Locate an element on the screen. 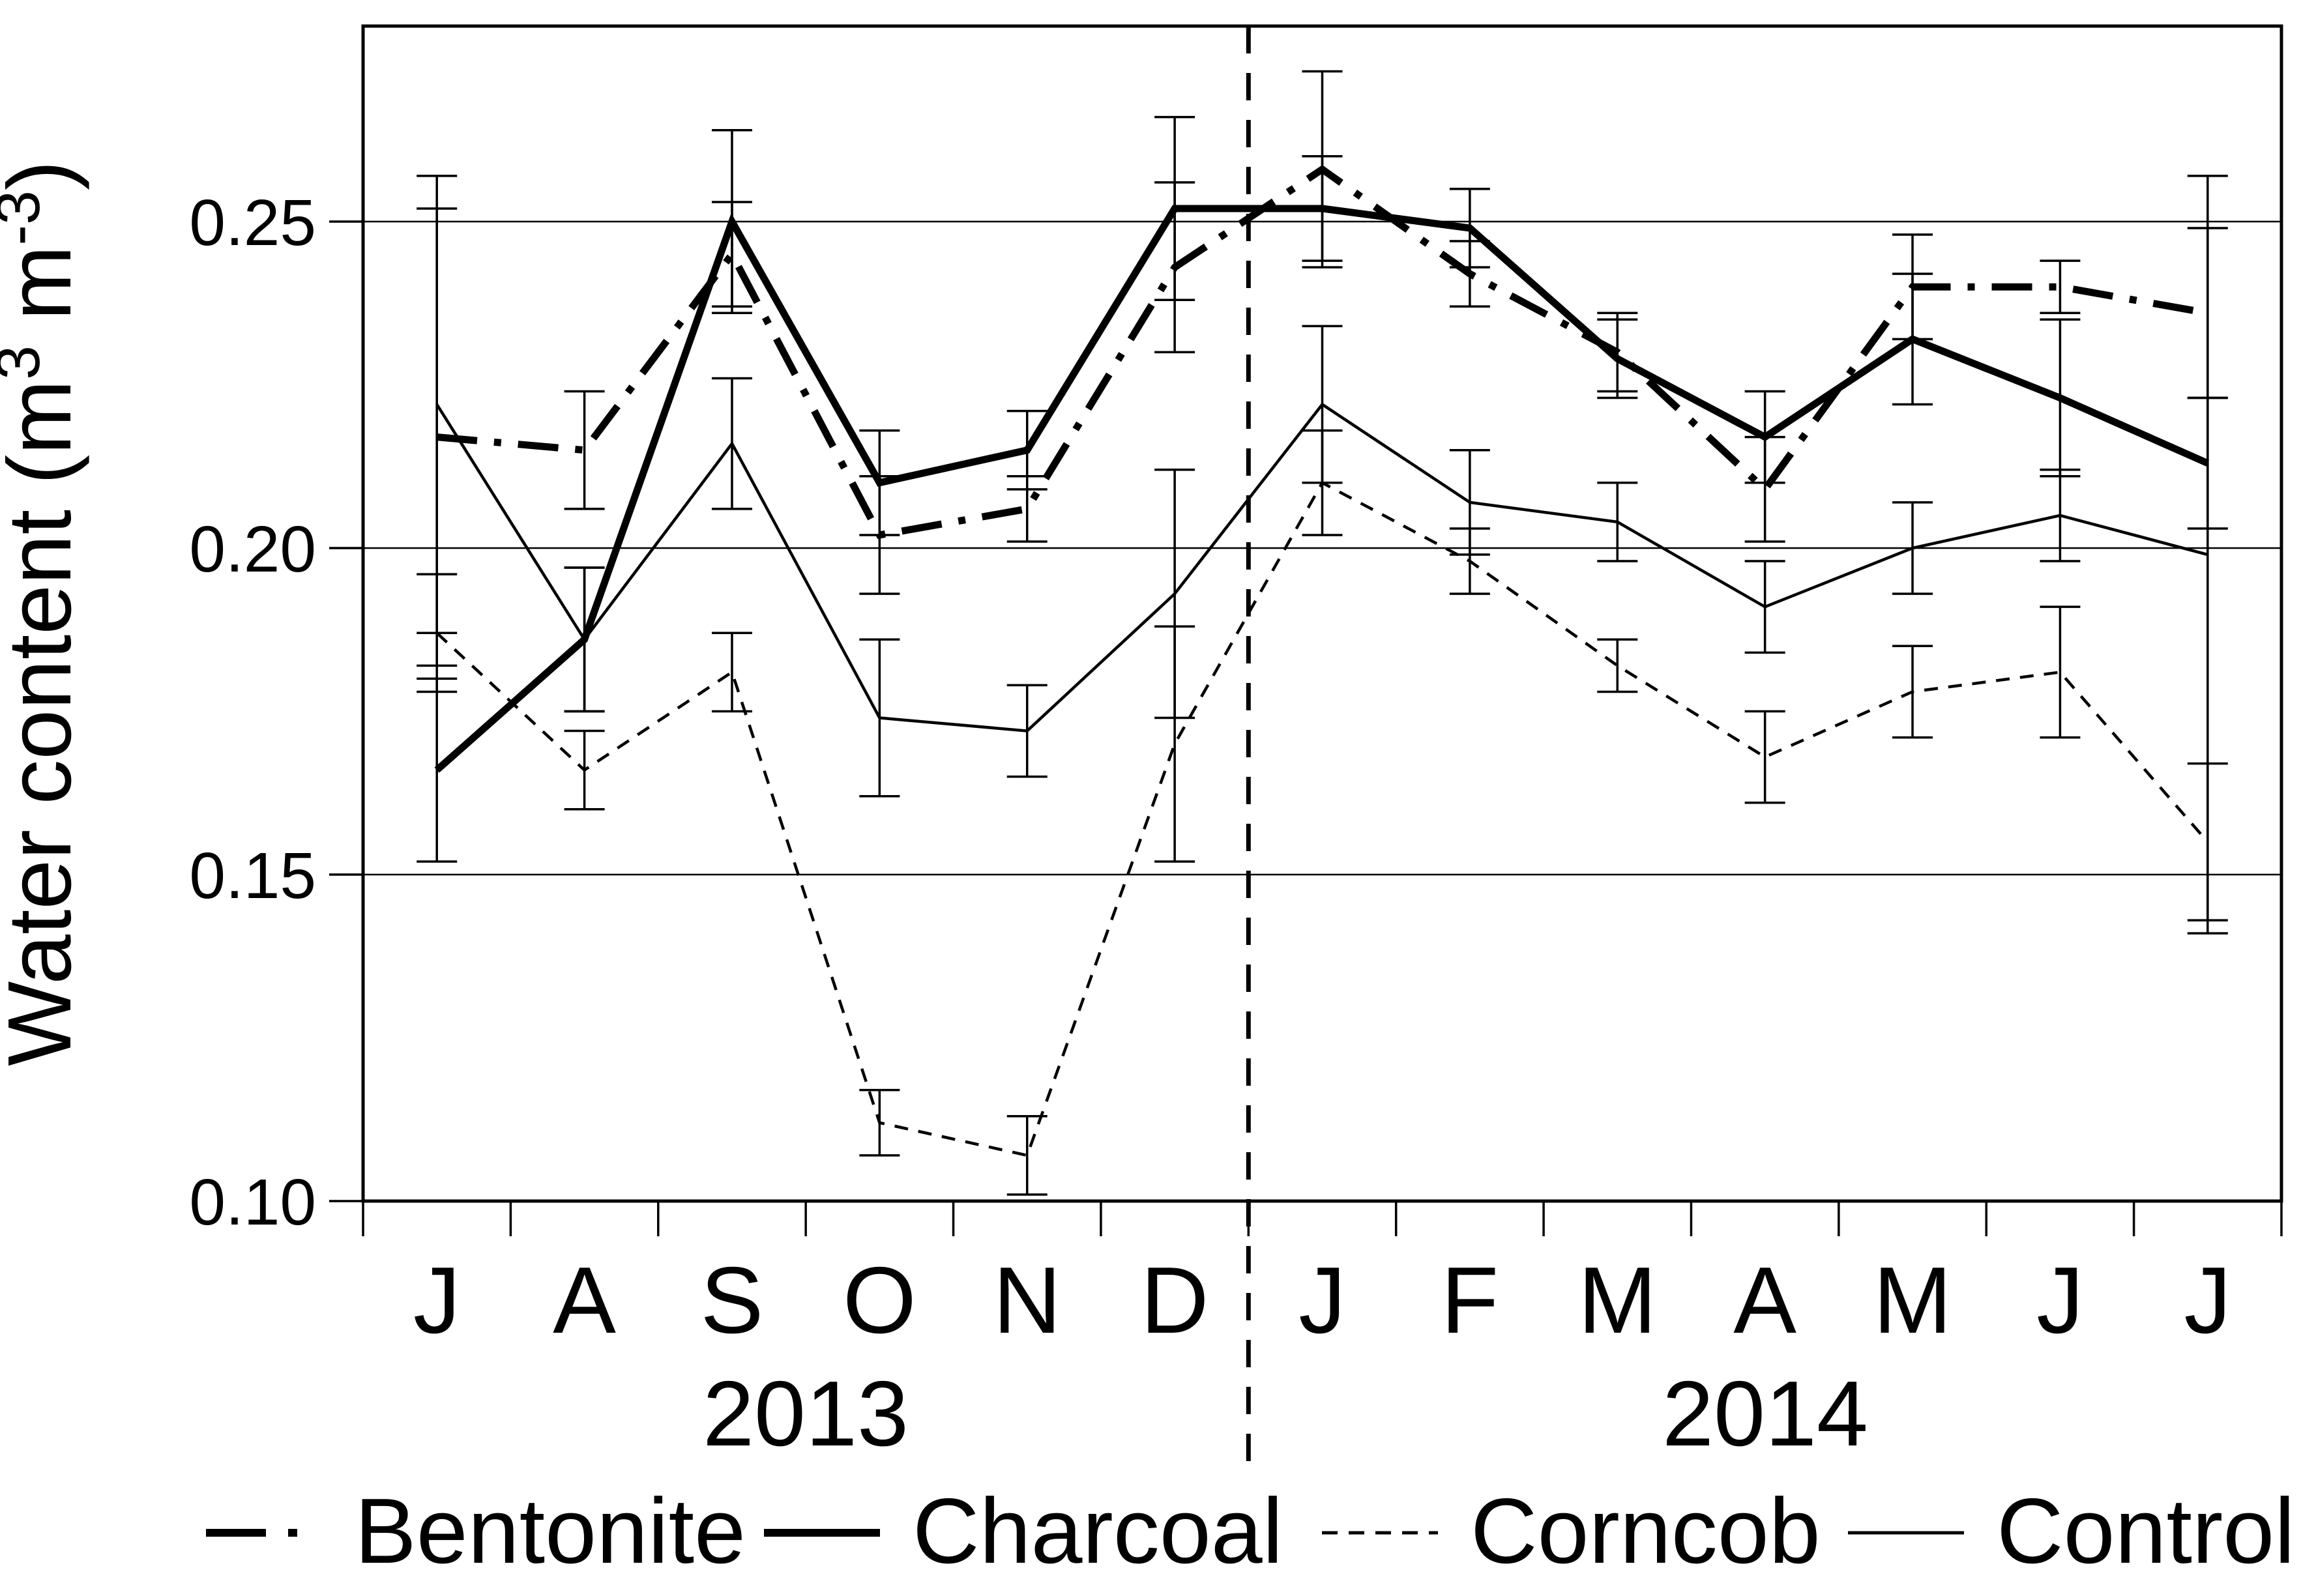 This screenshot has height=1596, width=2301. y-tick-label: 0.10 is located at coordinates (253, 1202).